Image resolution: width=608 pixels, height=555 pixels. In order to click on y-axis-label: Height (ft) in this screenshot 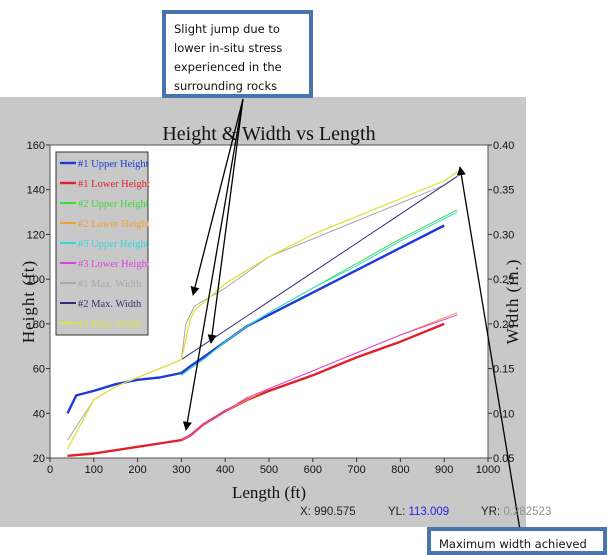, I will do `click(28, 301)`.